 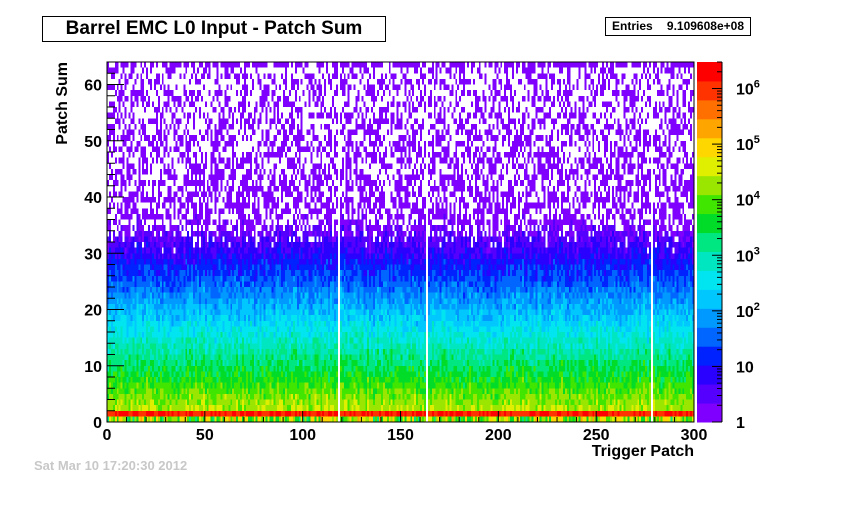 What do you see at coordinates (596, 435) in the screenshot?
I see `x-tick-label: 250` at bounding box center [596, 435].